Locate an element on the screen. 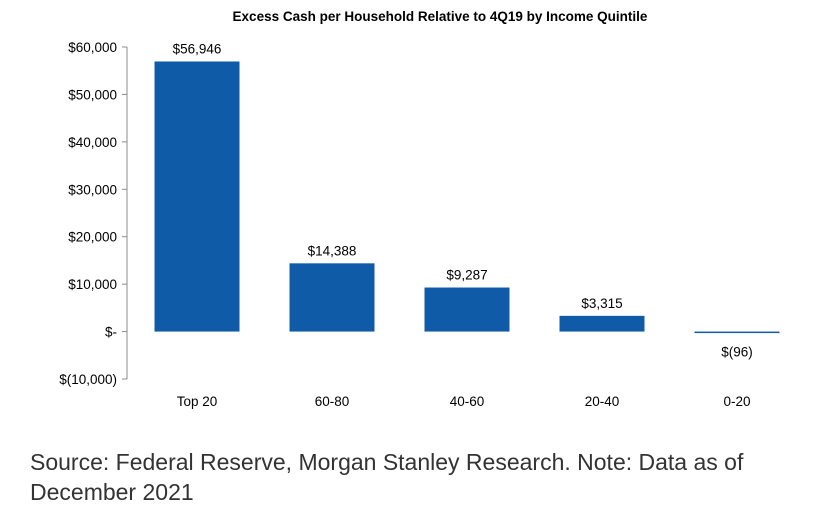  y-tick-label: $10,000 is located at coordinates (92, 284).